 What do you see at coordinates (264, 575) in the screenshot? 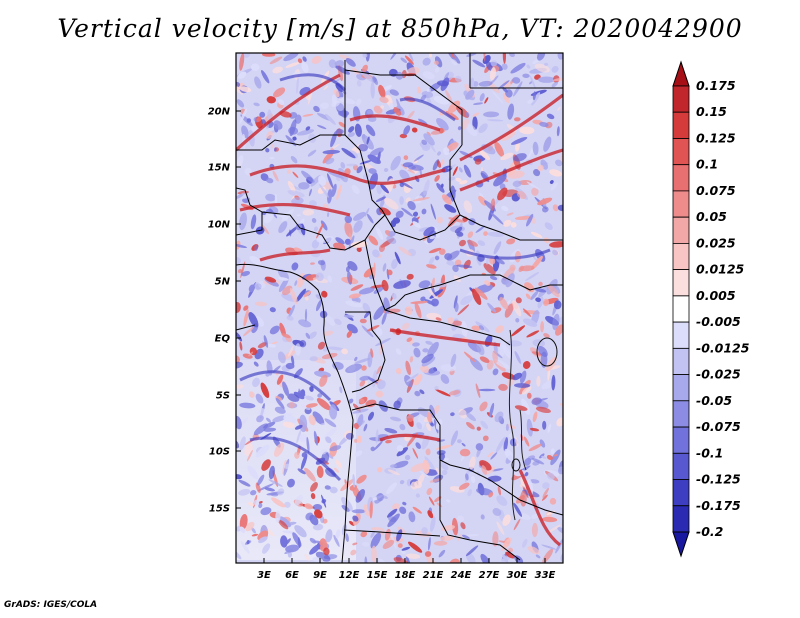
I see `lon-tick-label: 3E` at bounding box center [264, 575].